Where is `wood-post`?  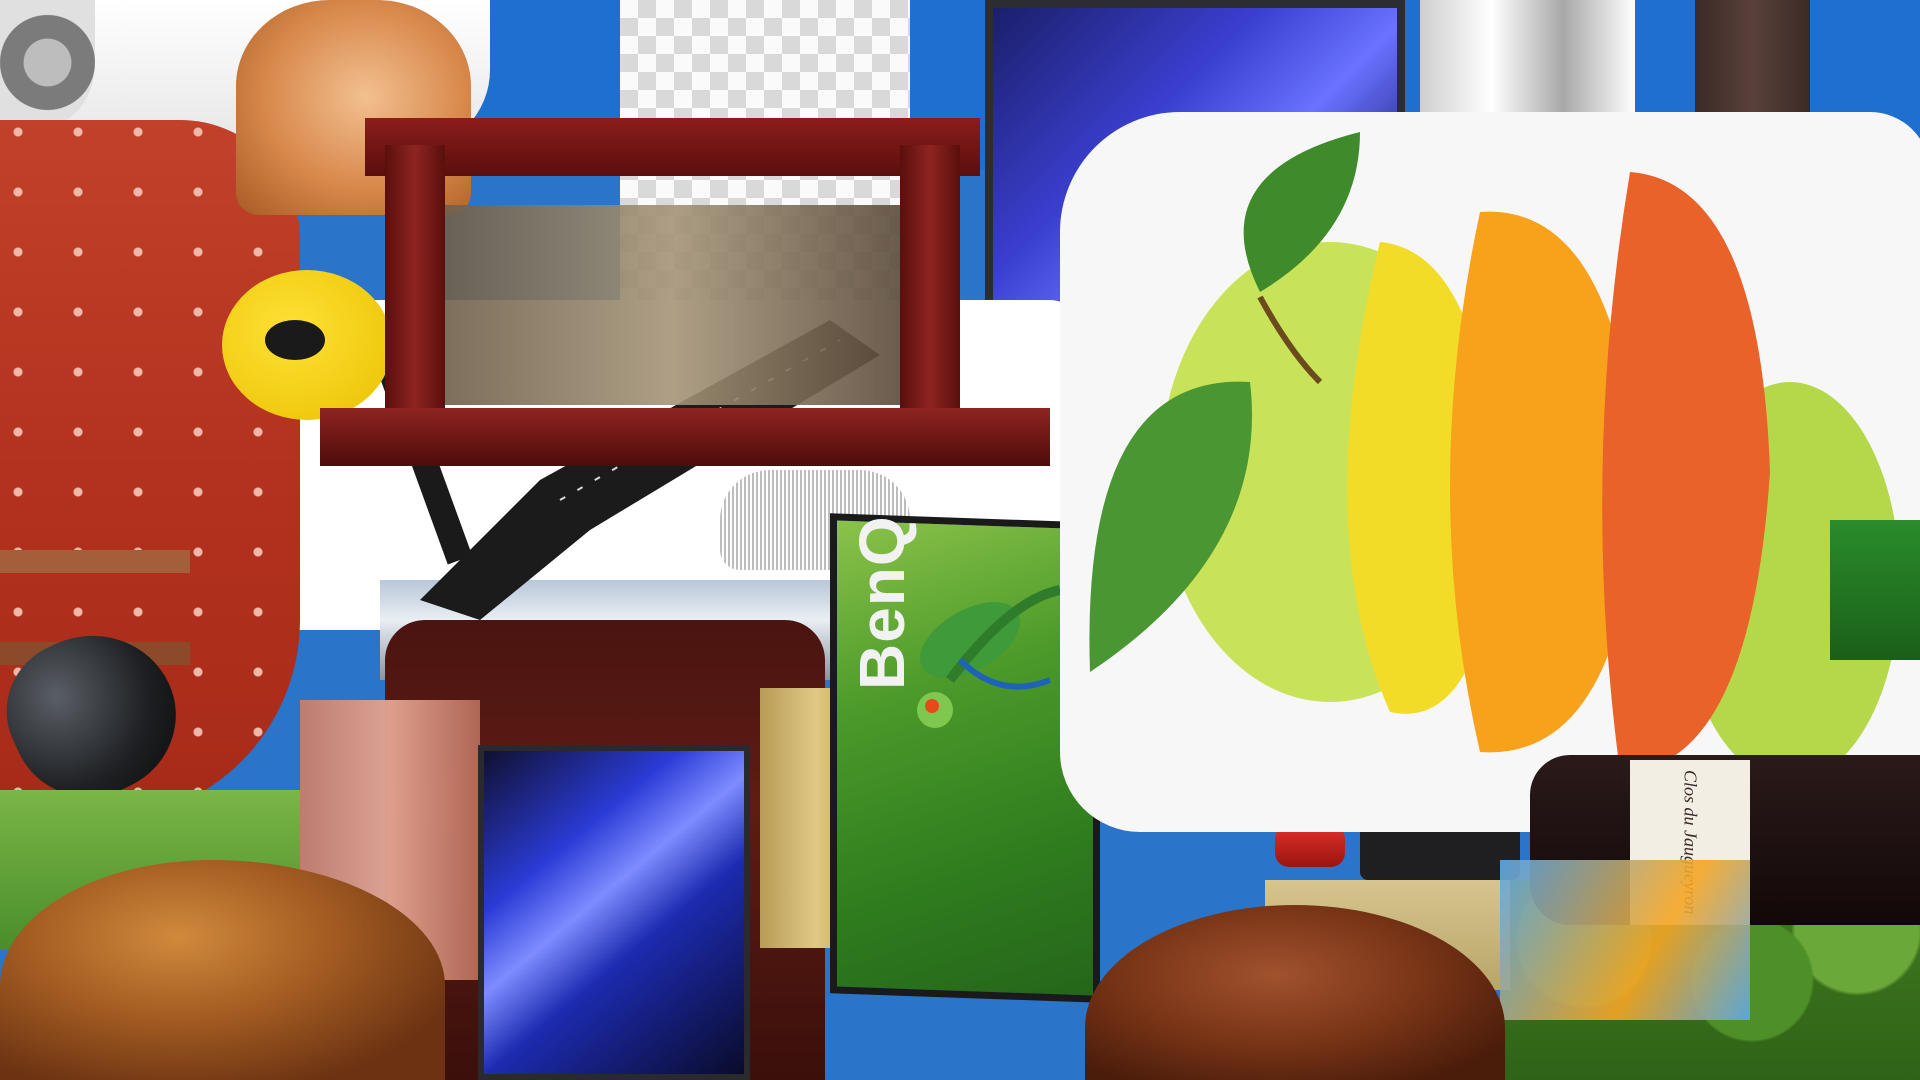 wood-post is located at coordinates (1752, 62).